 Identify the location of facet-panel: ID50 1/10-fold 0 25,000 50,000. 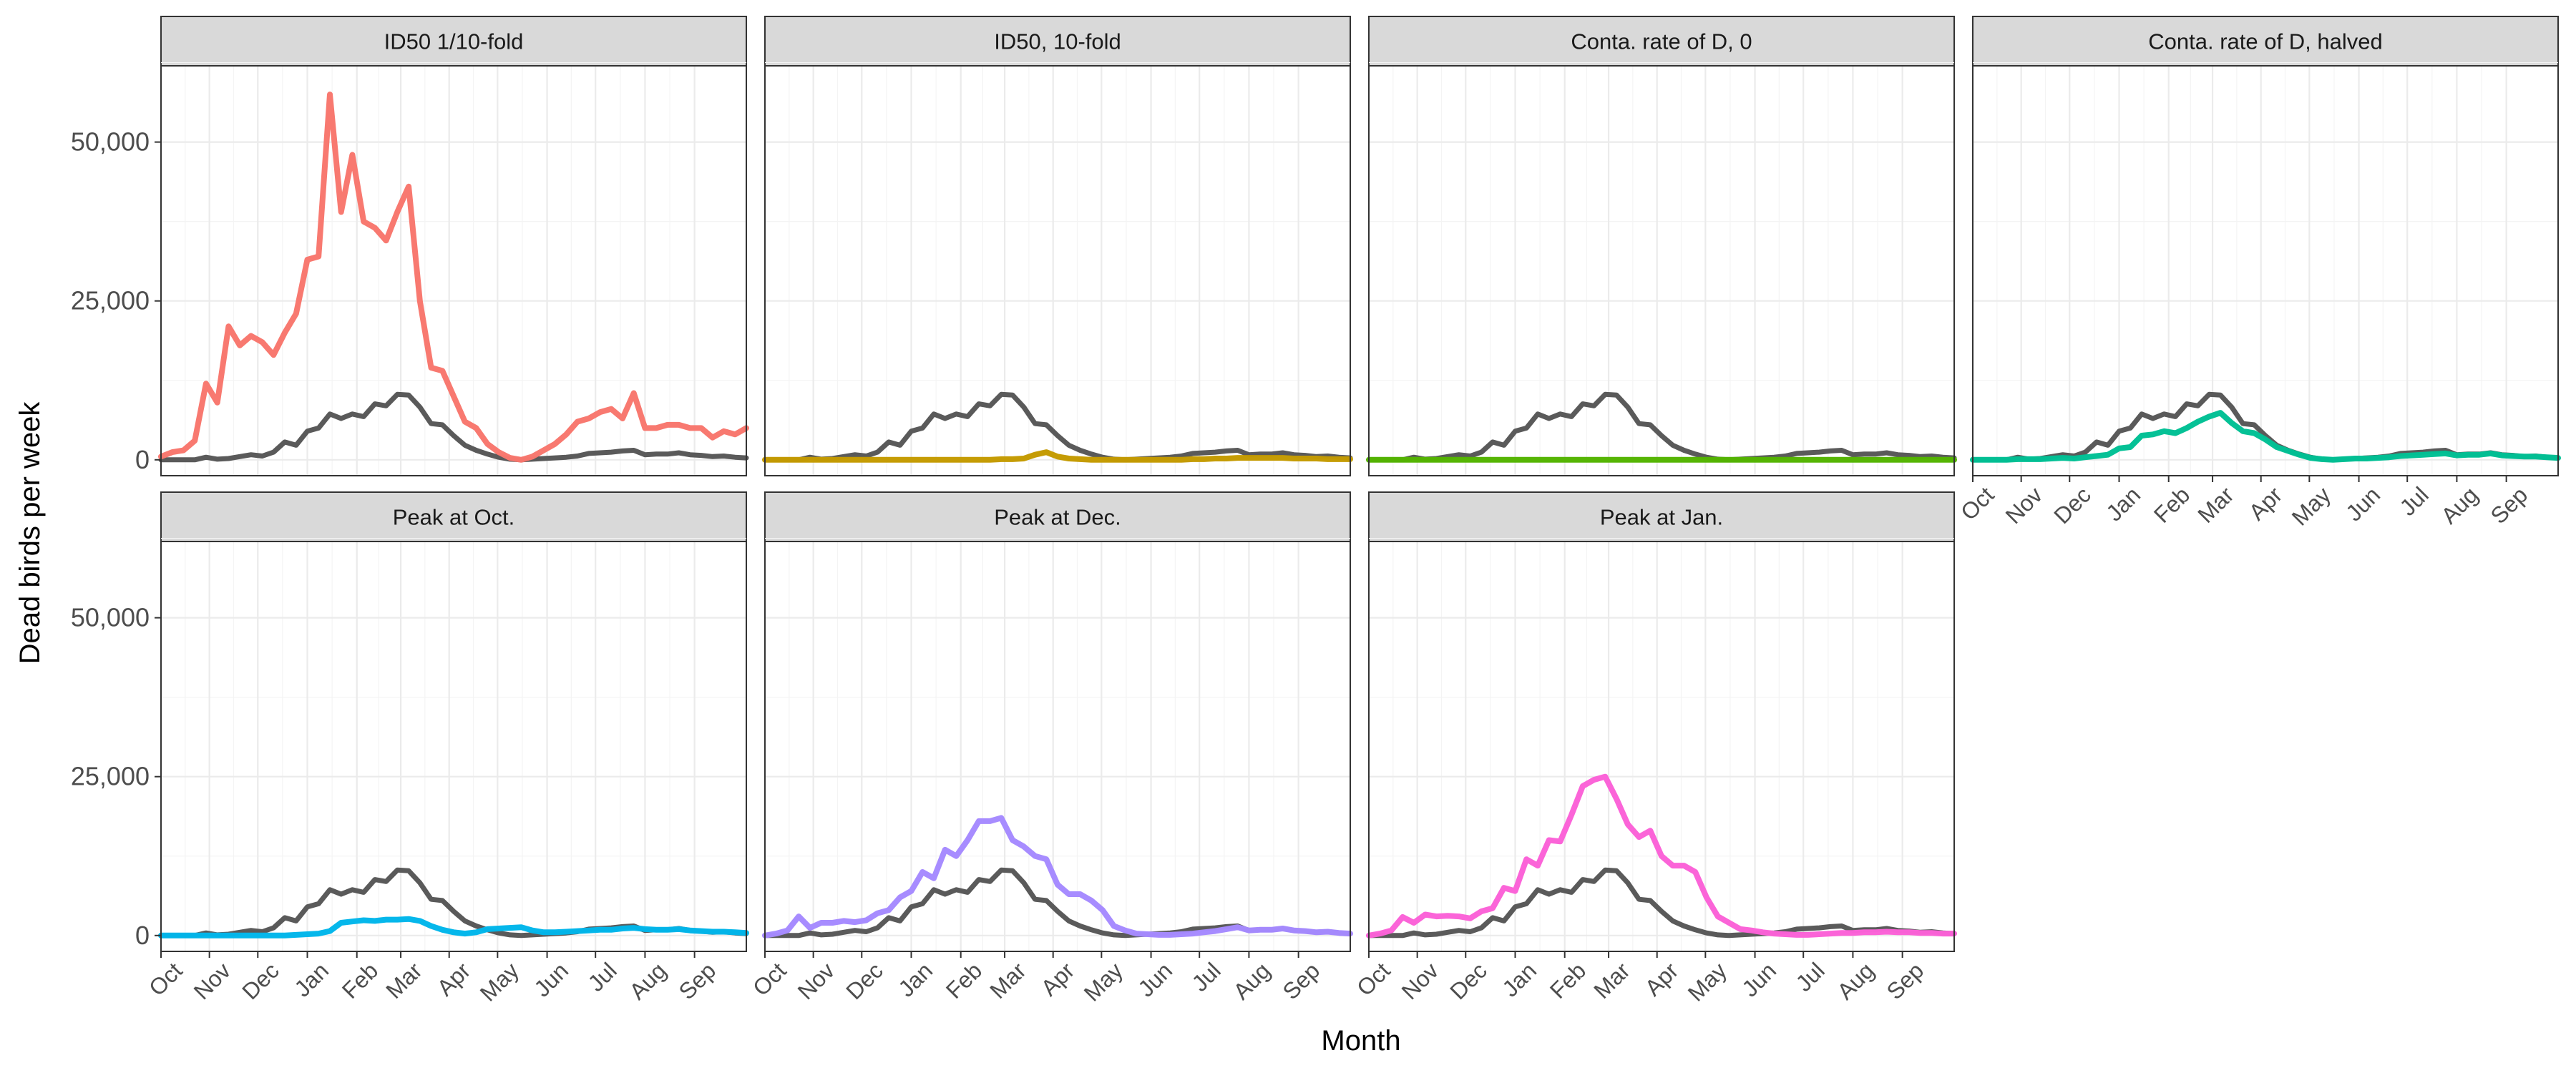
(410, 246).